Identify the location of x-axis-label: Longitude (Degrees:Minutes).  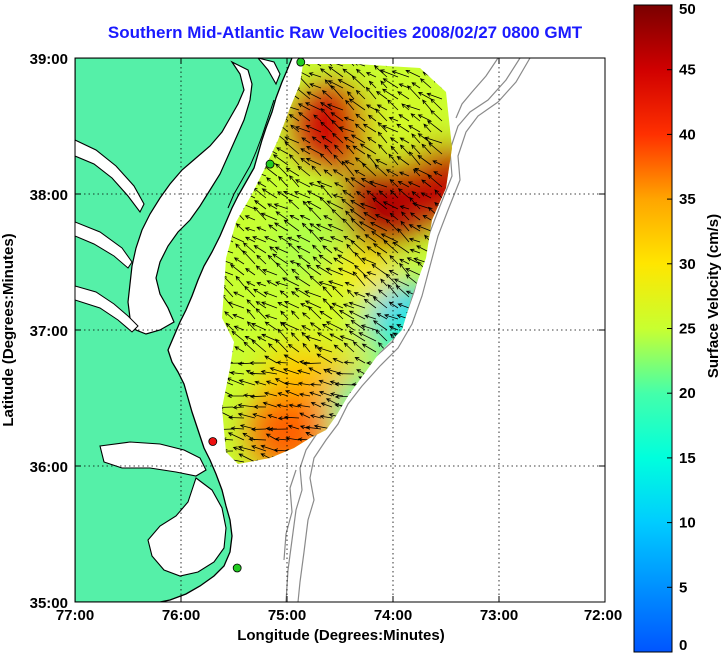
(341, 635).